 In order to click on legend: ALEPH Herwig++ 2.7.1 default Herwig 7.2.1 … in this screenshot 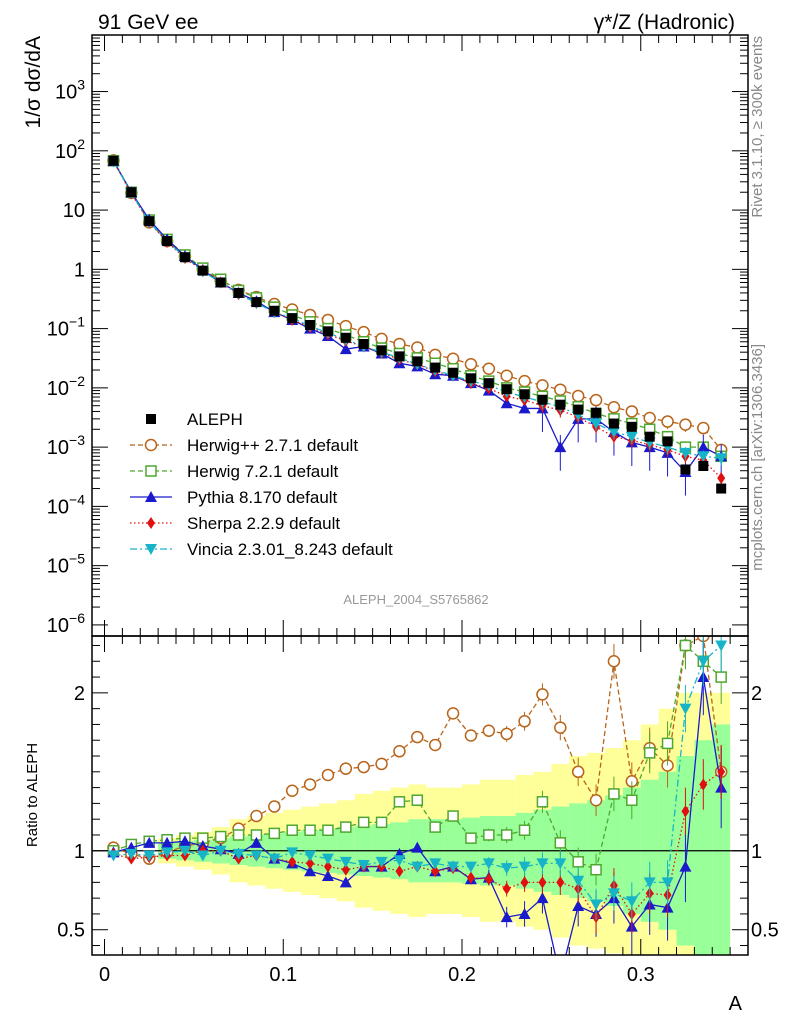, I will do `click(261, 484)`.